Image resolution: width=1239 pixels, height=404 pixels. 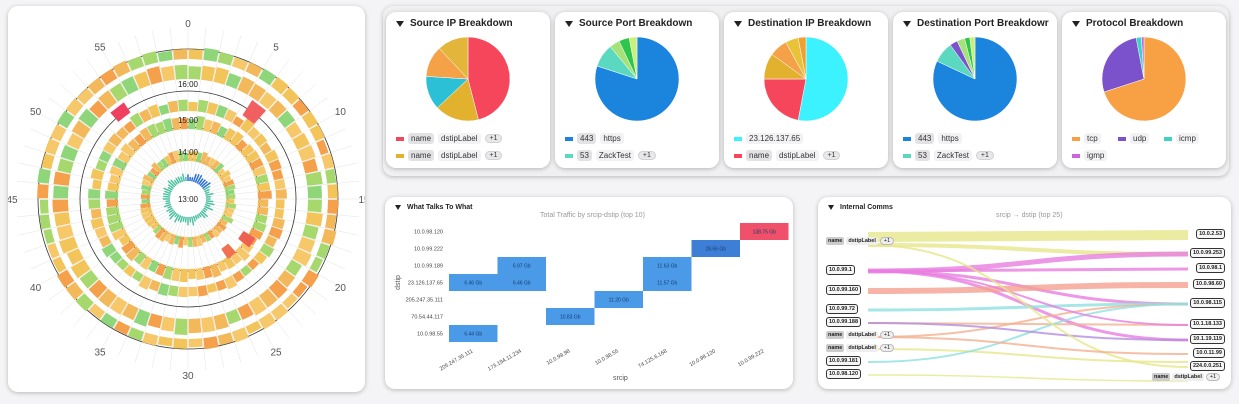 What do you see at coordinates (844, 290) in the screenshot?
I see `sankey-source-node: 10.0.99.160` at bounding box center [844, 290].